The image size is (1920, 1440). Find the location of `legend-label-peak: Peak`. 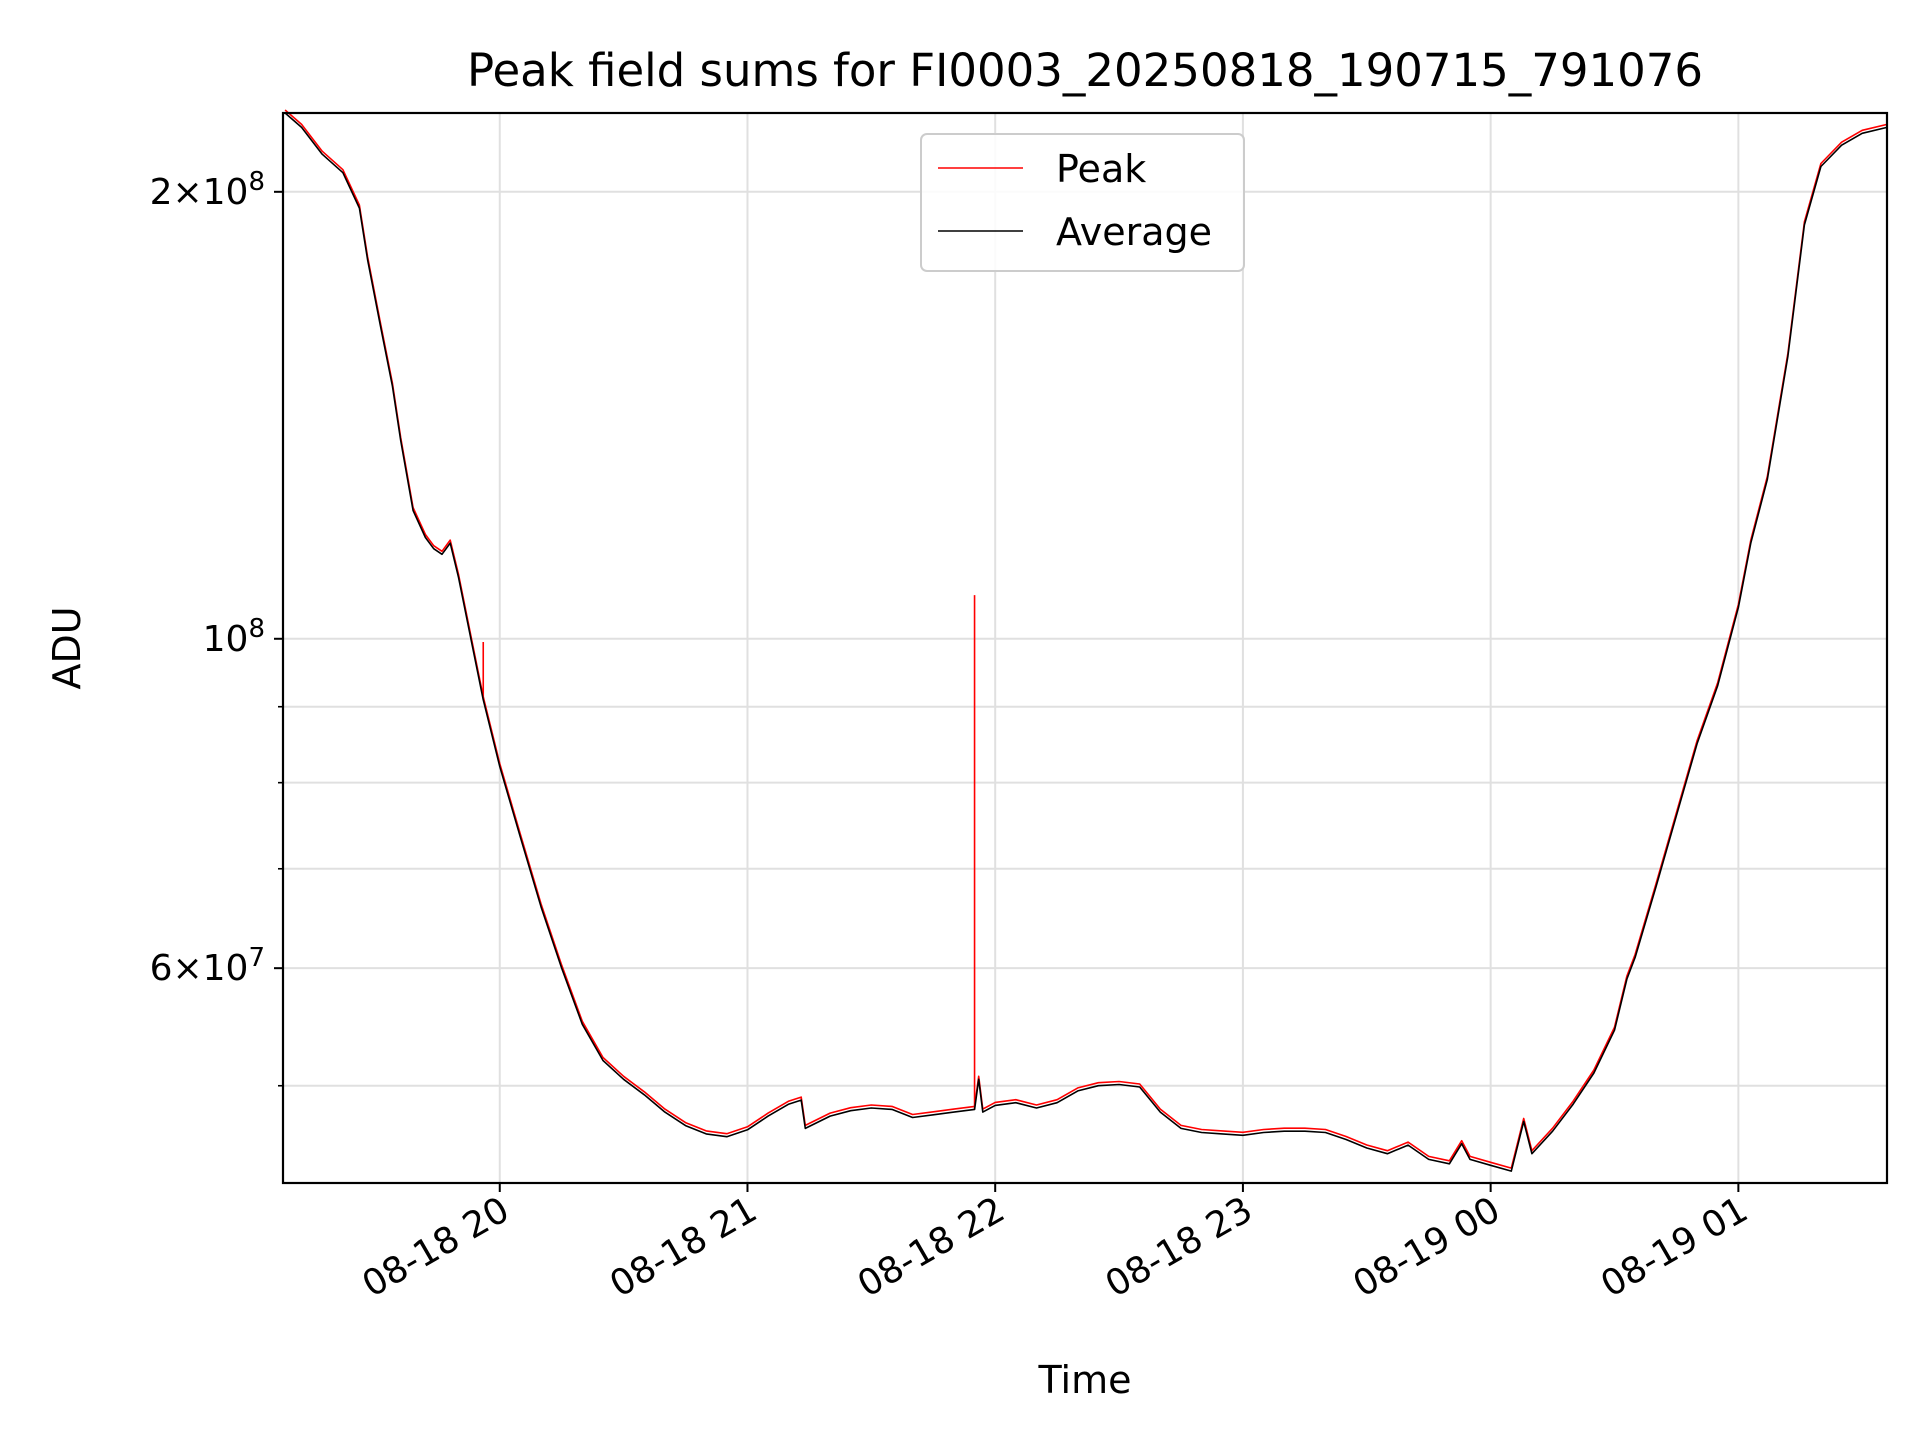

legend-label-peak: Peak is located at coordinates (1101, 169).